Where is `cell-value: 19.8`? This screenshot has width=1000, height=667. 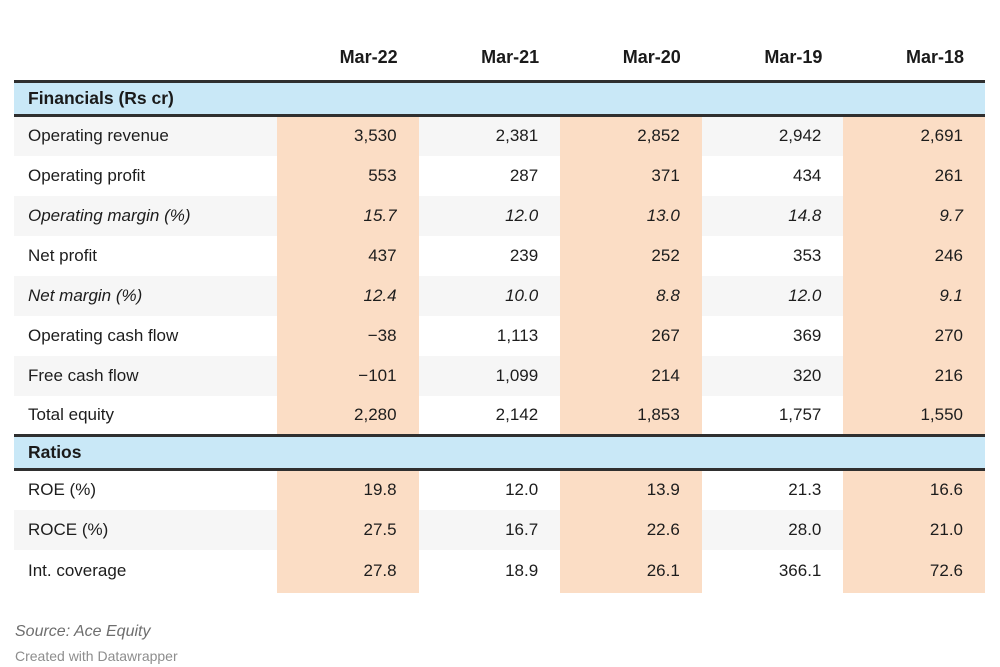
cell-value: 19.8 is located at coordinates (348, 489).